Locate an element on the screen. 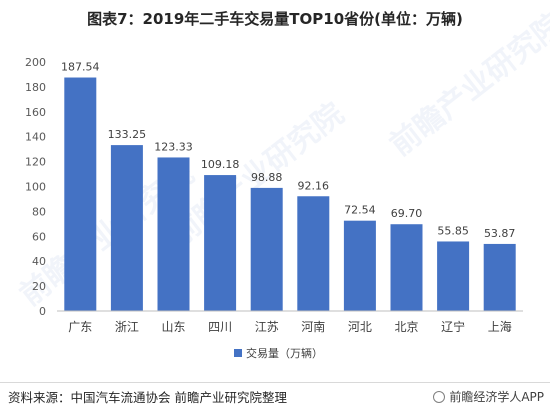 Image resolution: width=550 pixels, height=414 pixels. y-tick-label: 80 is located at coordinates (39, 211).